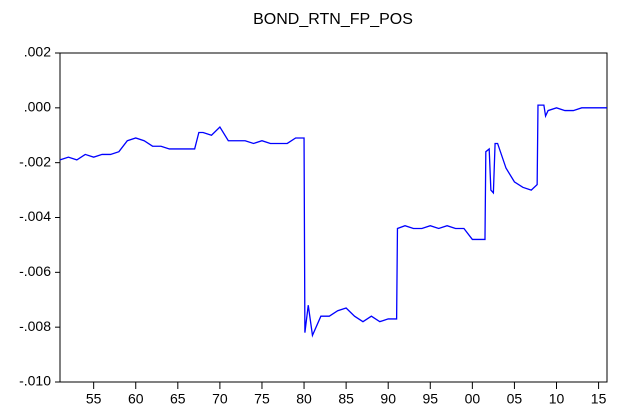 The height and width of the screenshot is (410, 623). I want to click on x-tick-label: 95, so click(430, 399).